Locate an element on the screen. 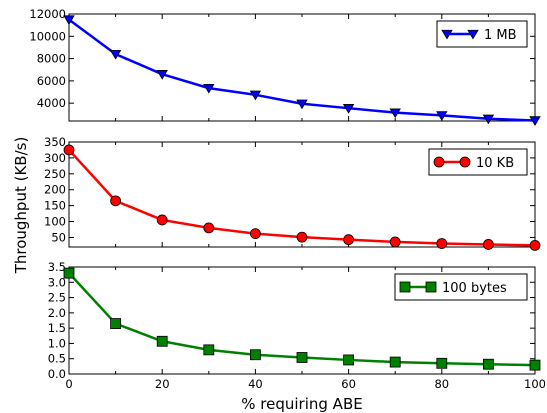  y-tick-label: 0.0 is located at coordinates (57, 374).